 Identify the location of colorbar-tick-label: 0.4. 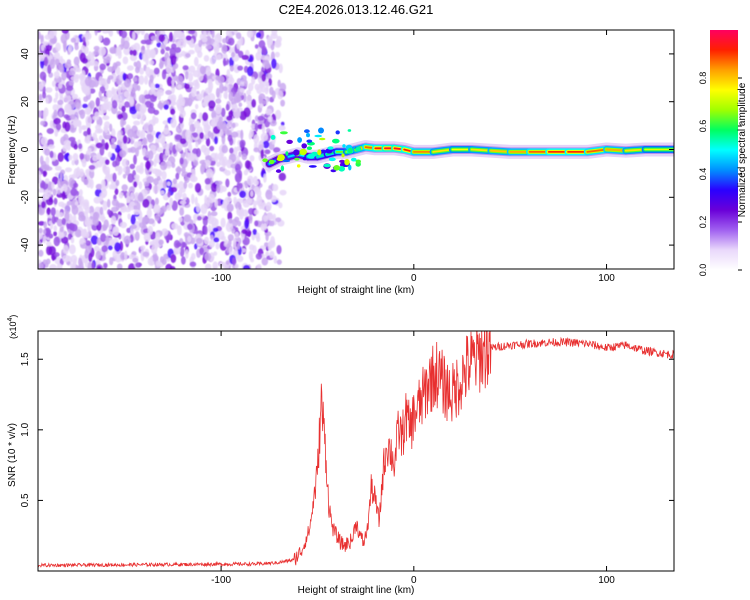
(703, 174).